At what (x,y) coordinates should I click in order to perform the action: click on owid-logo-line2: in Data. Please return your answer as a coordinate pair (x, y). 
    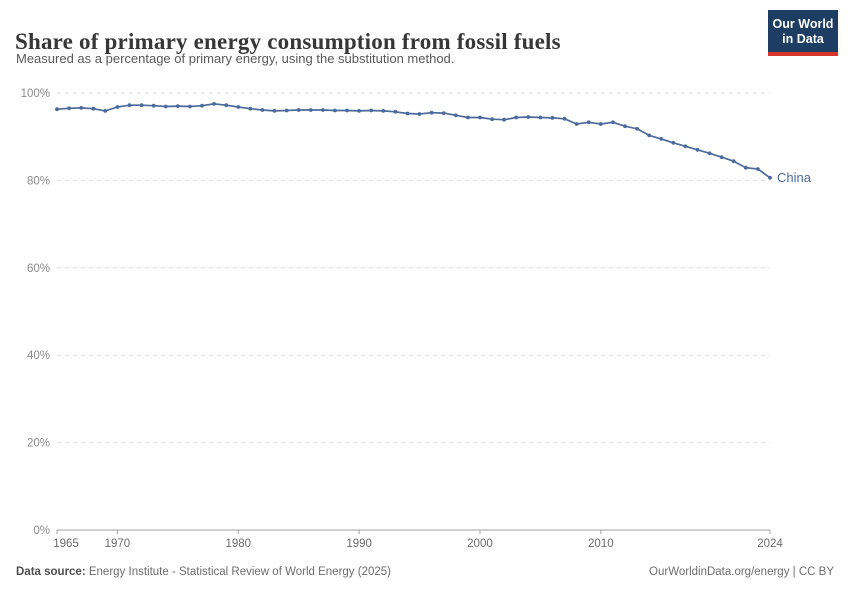
    Looking at the image, I should click on (803, 39).